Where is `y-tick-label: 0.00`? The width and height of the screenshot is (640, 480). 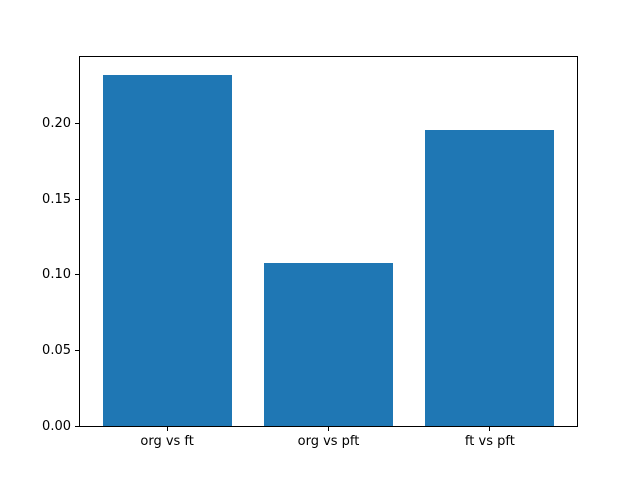 y-tick-label: 0.00 is located at coordinates (56, 426).